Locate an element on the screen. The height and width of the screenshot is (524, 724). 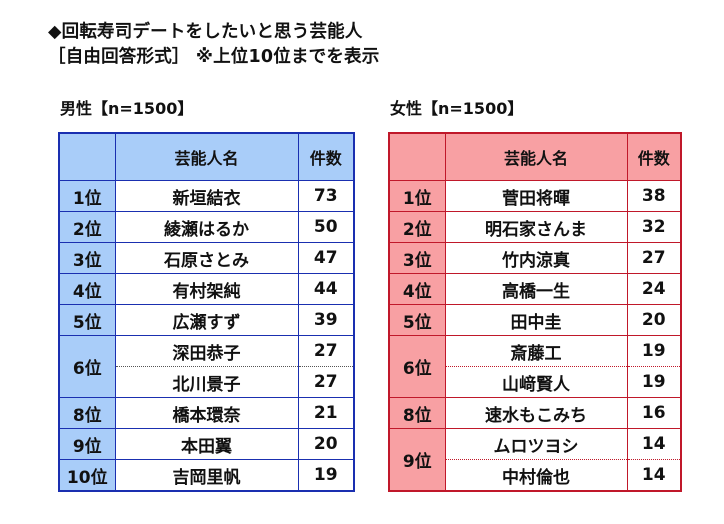
name-cell: 山﨑賢人 is located at coordinates (536, 382).